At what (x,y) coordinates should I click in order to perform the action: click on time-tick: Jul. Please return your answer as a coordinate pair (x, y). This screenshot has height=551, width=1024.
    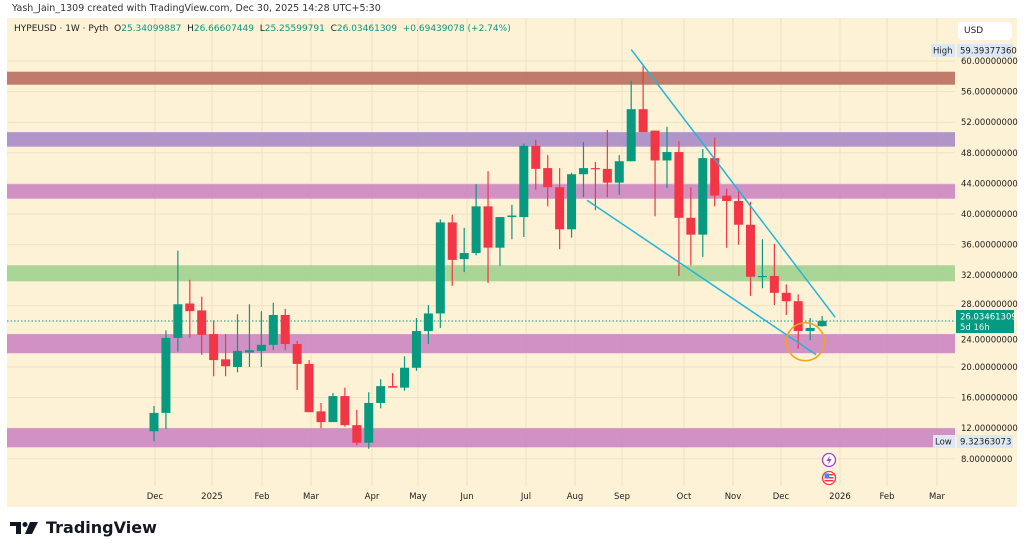
    Looking at the image, I should click on (525, 497).